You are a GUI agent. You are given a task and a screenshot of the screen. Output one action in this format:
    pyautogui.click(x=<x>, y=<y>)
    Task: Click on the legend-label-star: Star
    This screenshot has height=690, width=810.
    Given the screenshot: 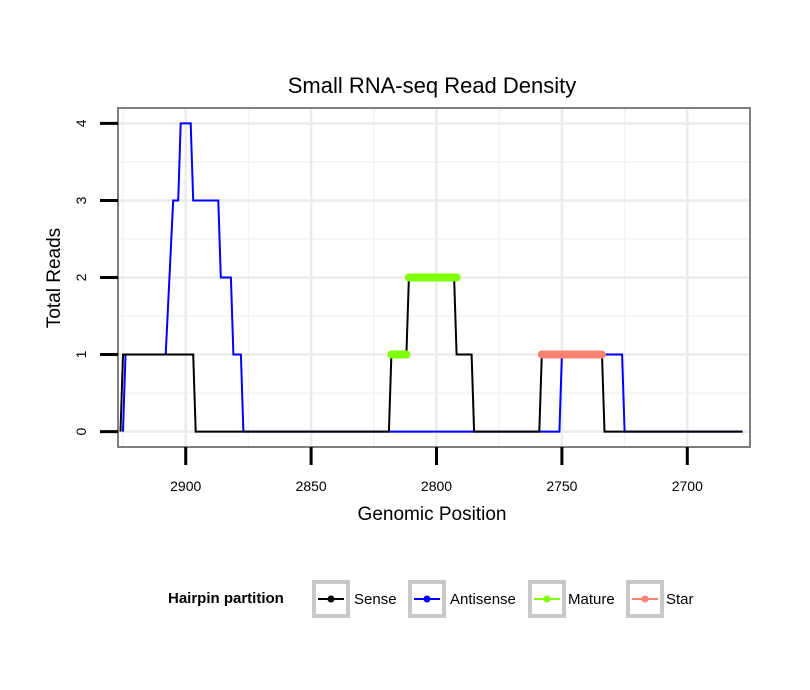 What is the action you would take?
    pyautogui.click(x=680, y=599)
    